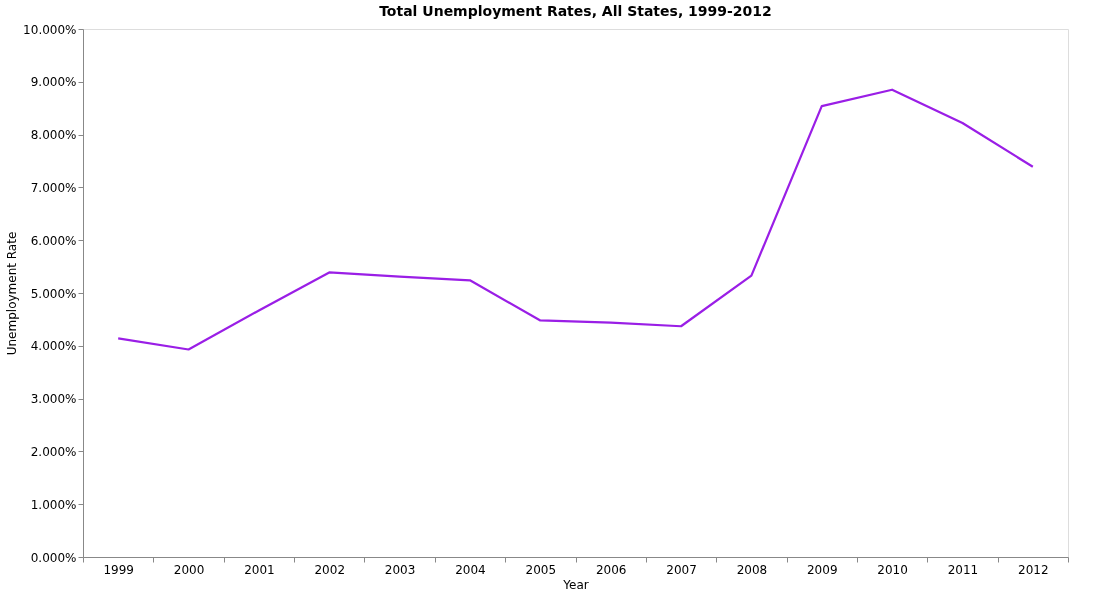 The height and width of the screenshot is (605, 1118). I want to click on x-tick-label: 2003, so click(400, 569).